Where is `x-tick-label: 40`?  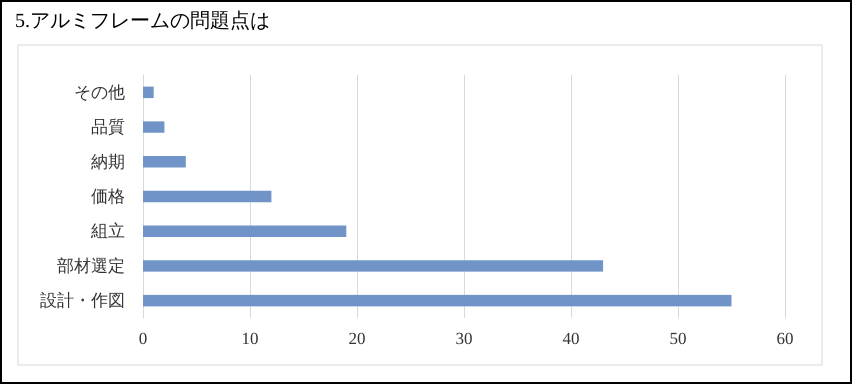
x-tick-label: 40 is located at coordinates (571, 338).